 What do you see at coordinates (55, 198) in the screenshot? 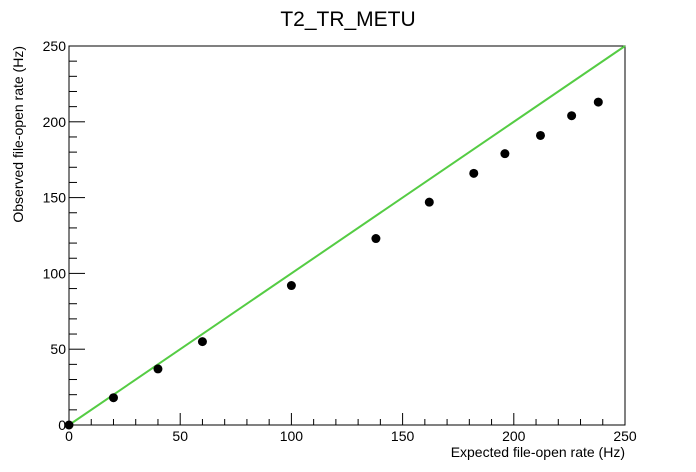
I see `y-tick-label: 150` at bounding box center [55, 198].